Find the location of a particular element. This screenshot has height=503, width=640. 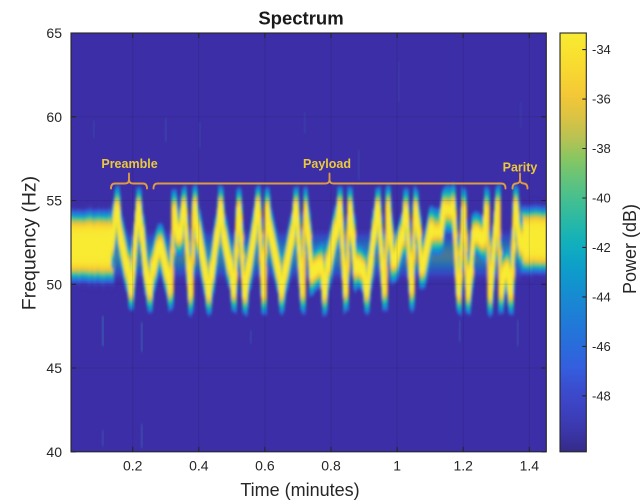

svg-text: Spectrum is located at coordinates (300, 18).